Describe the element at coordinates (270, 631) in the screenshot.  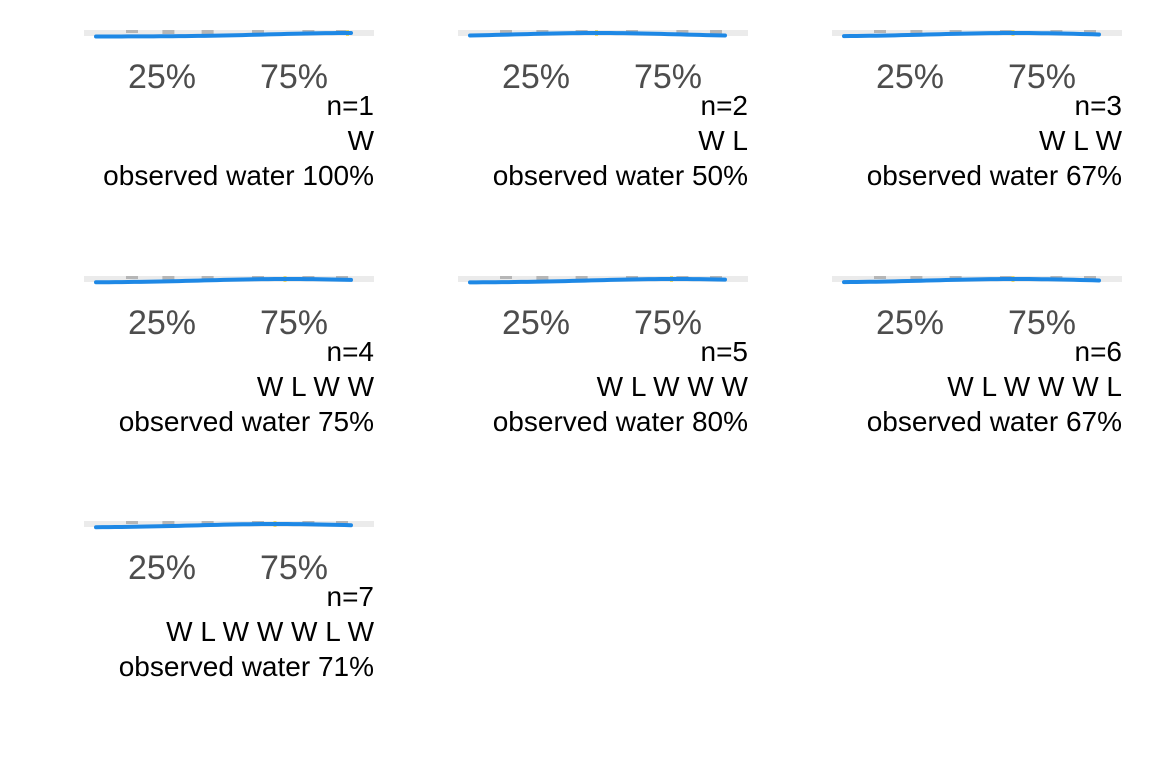
I see `sequence-label: W L W W W L W` at that location.